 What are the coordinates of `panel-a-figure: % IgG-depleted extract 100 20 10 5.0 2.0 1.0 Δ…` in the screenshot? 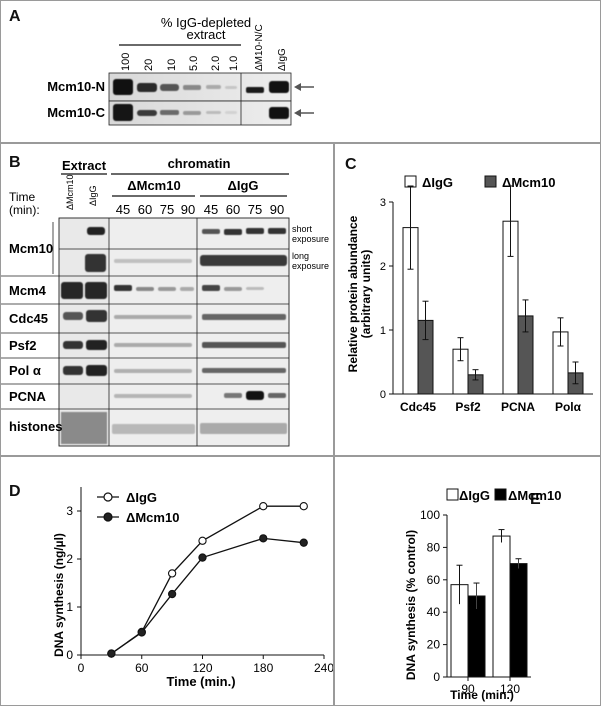 It's located at (180, 70).